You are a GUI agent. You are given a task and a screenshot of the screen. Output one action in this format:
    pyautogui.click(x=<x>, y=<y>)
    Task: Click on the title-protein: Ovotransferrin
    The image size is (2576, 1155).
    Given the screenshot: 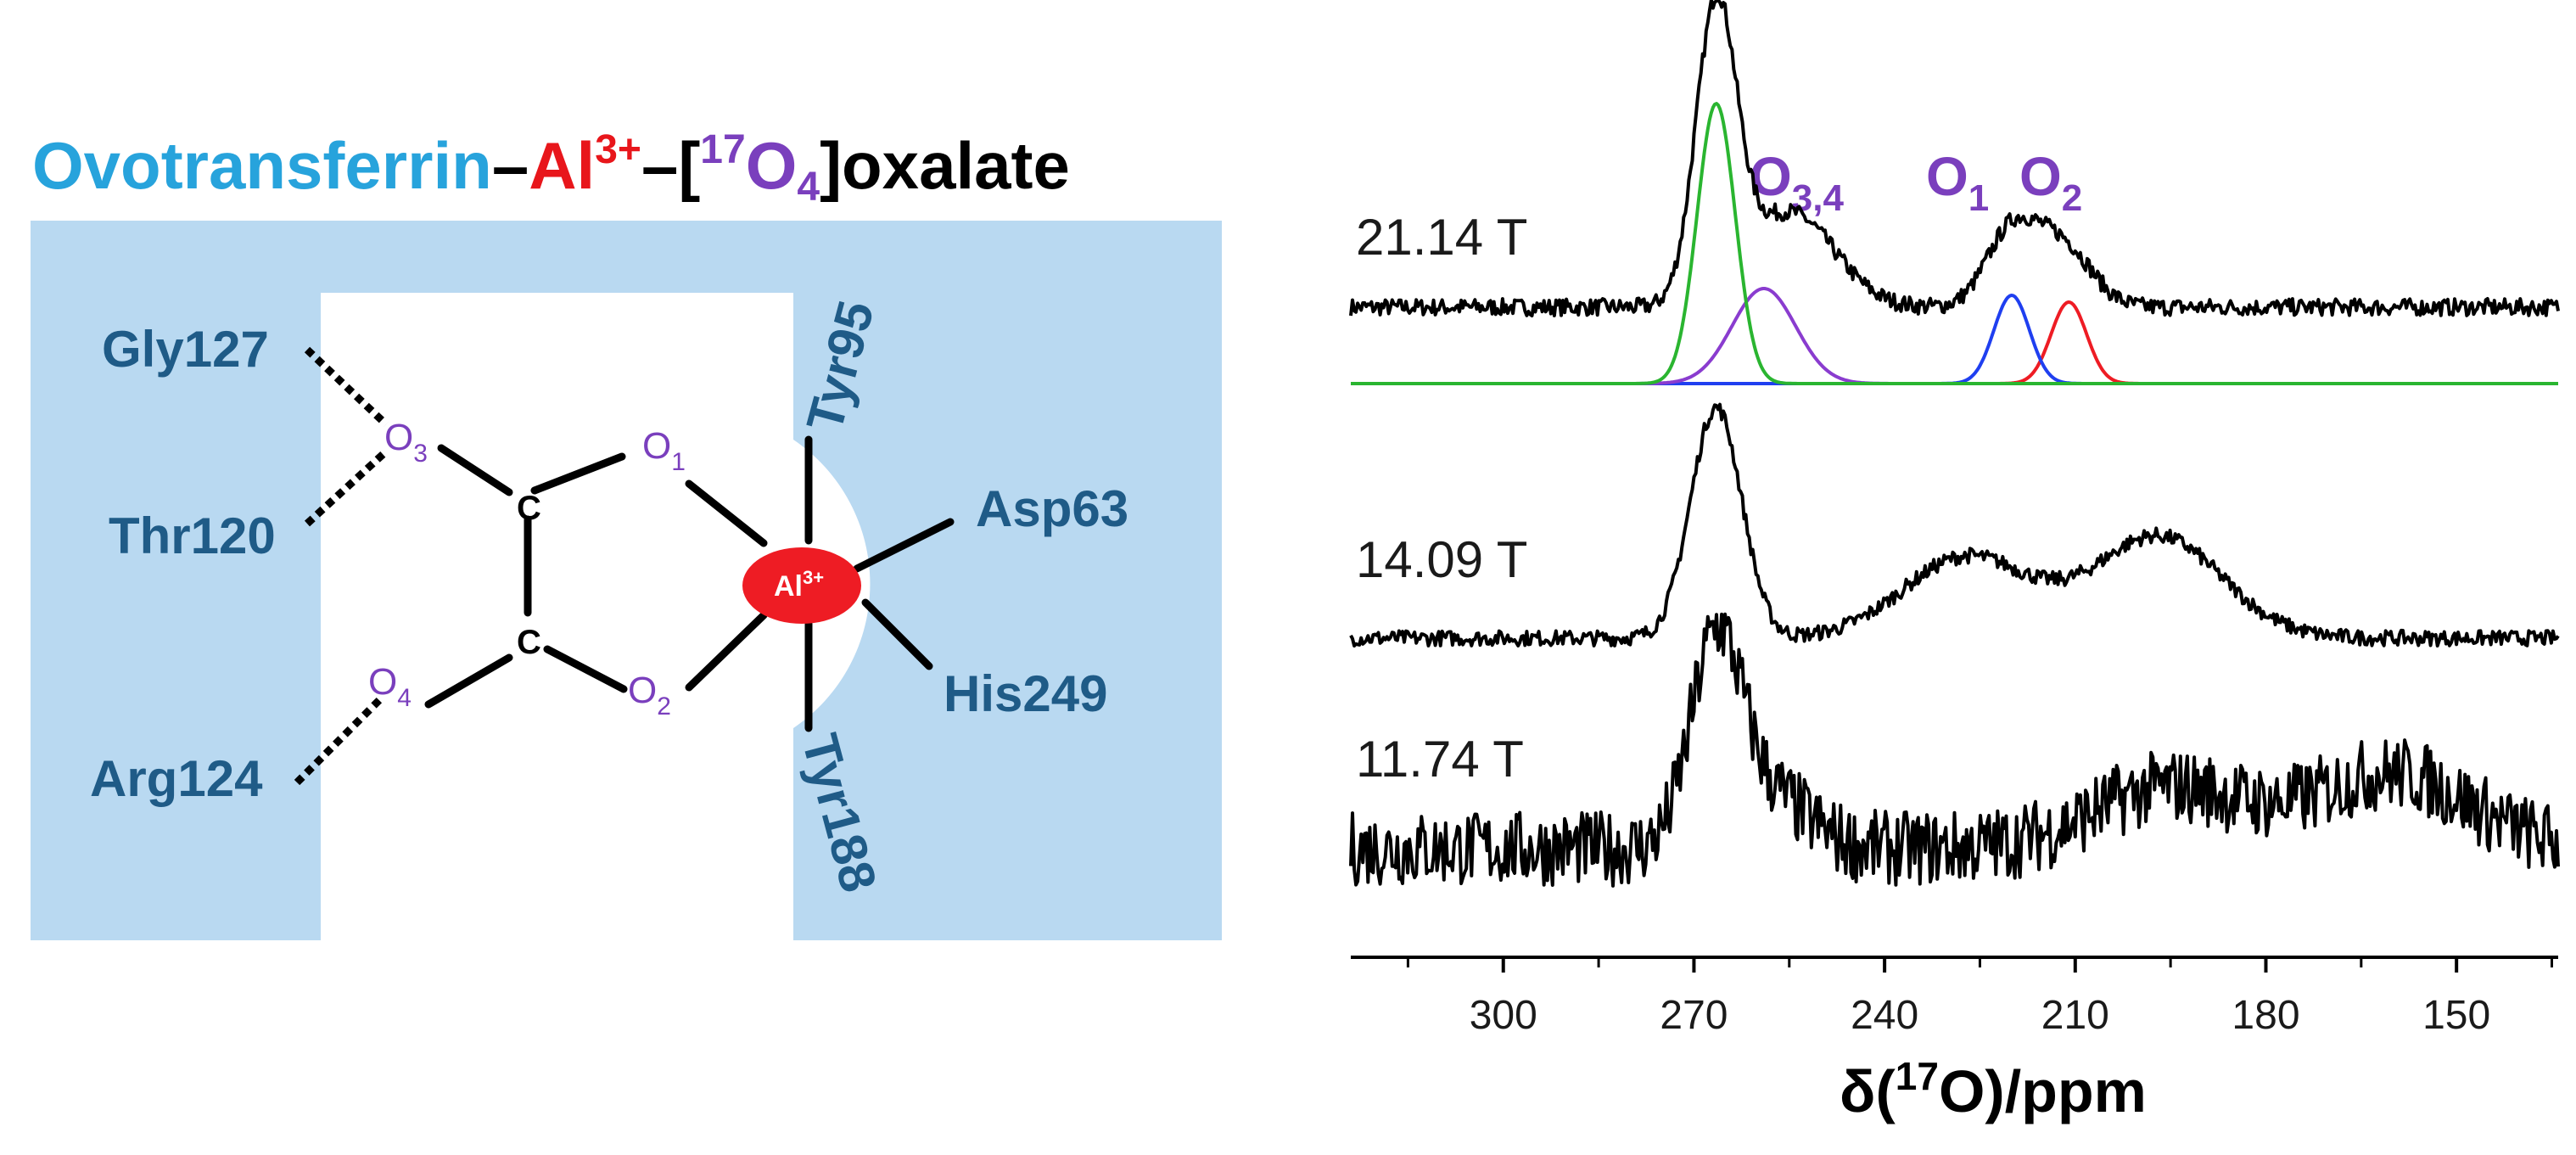 What is the action you would take?
    pyautogui.click(x=262, y=165)
    